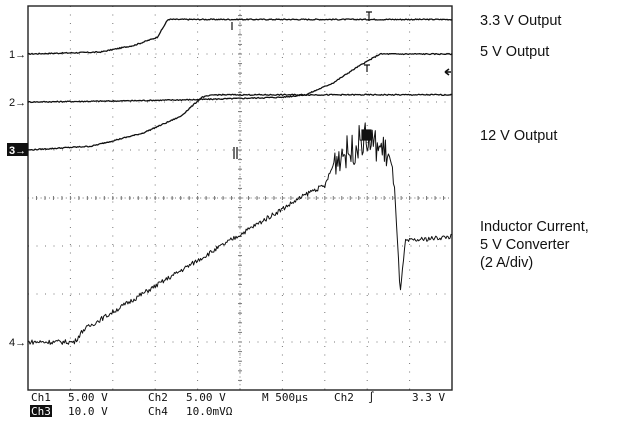  Describe the element at coordinates (301, 85) in the screenshot. I see `trace-tick-marks` at that location.